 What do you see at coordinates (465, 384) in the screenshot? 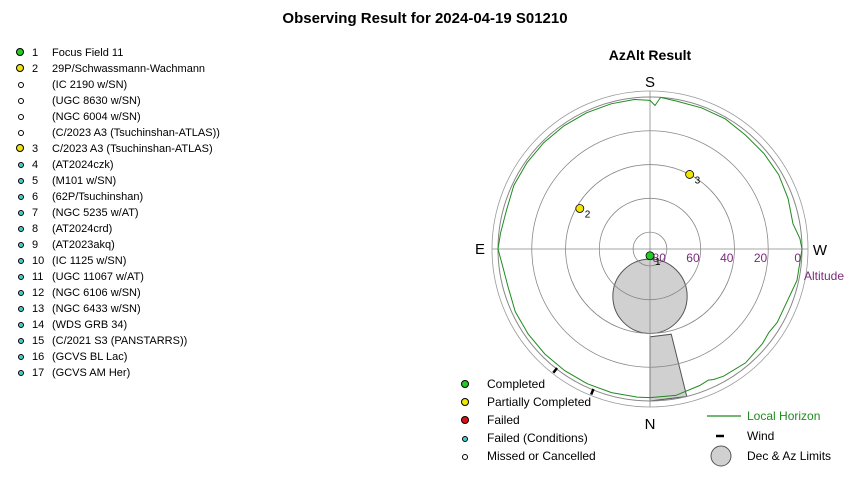
I see `completed-marker` at bounding box center [465, 384].